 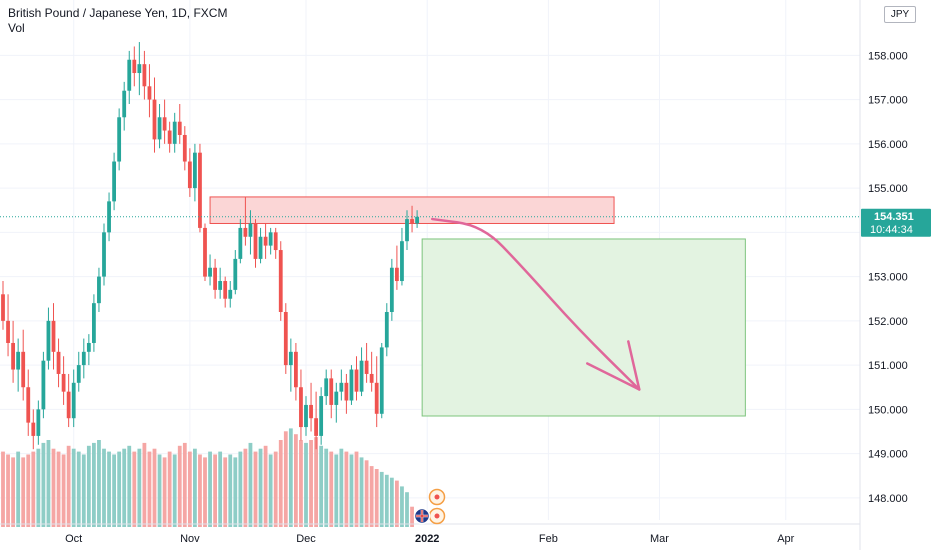 What do you see at coordinates (888, 189) in the screenshot?
I see `y-tick-label: 155.000` at bounding box center [888, 189].